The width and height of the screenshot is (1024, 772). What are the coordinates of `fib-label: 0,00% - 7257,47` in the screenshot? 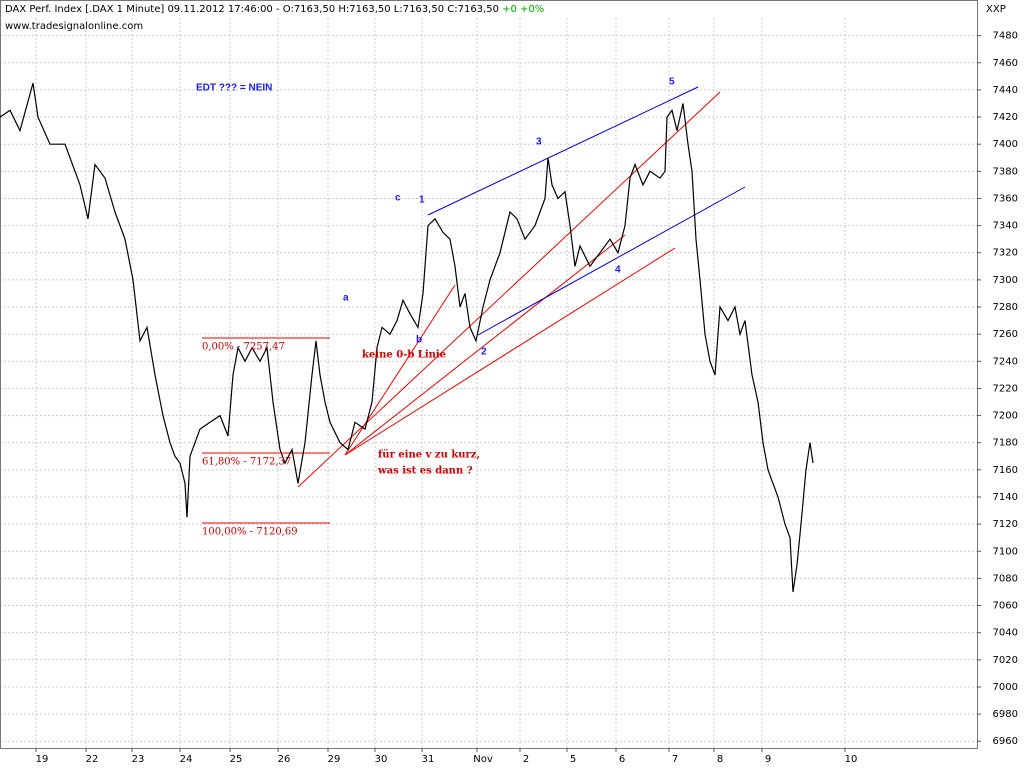 It's located at (243, 347).